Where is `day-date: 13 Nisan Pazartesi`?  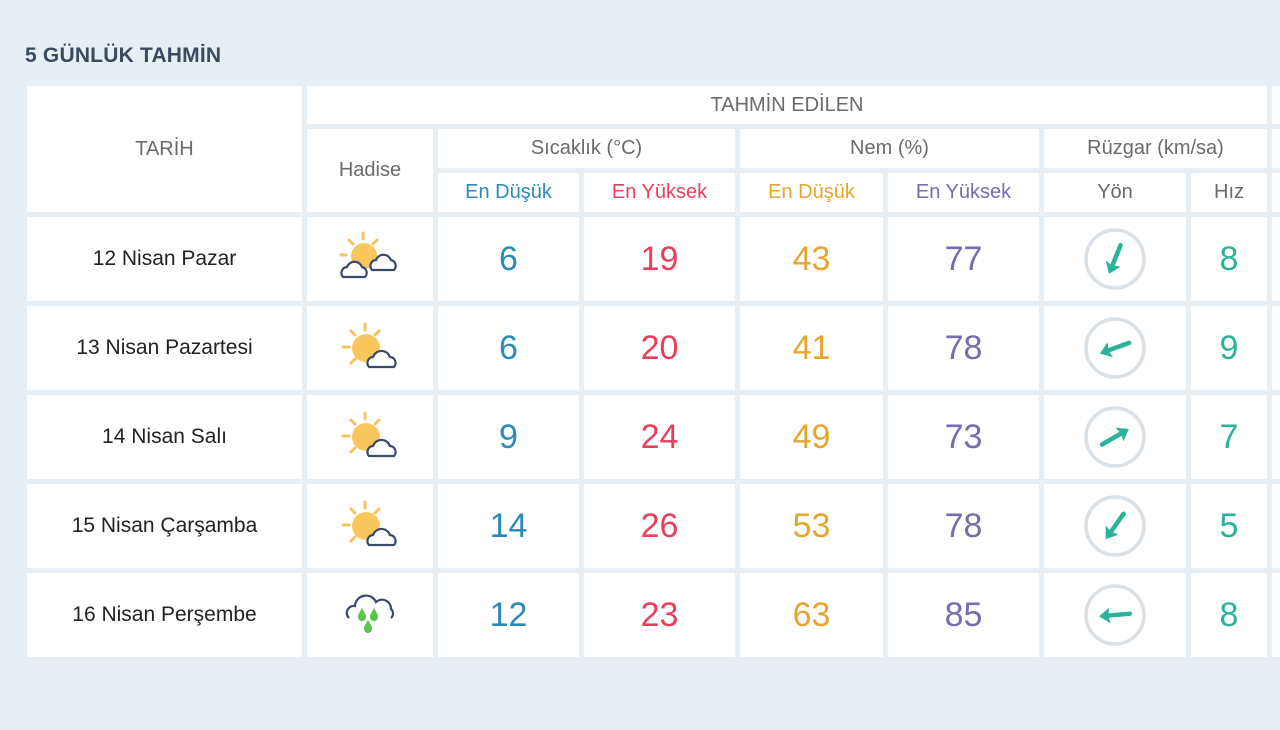
day-date: 13 Nisan Pazartesi is located at coordinates (164, 348).